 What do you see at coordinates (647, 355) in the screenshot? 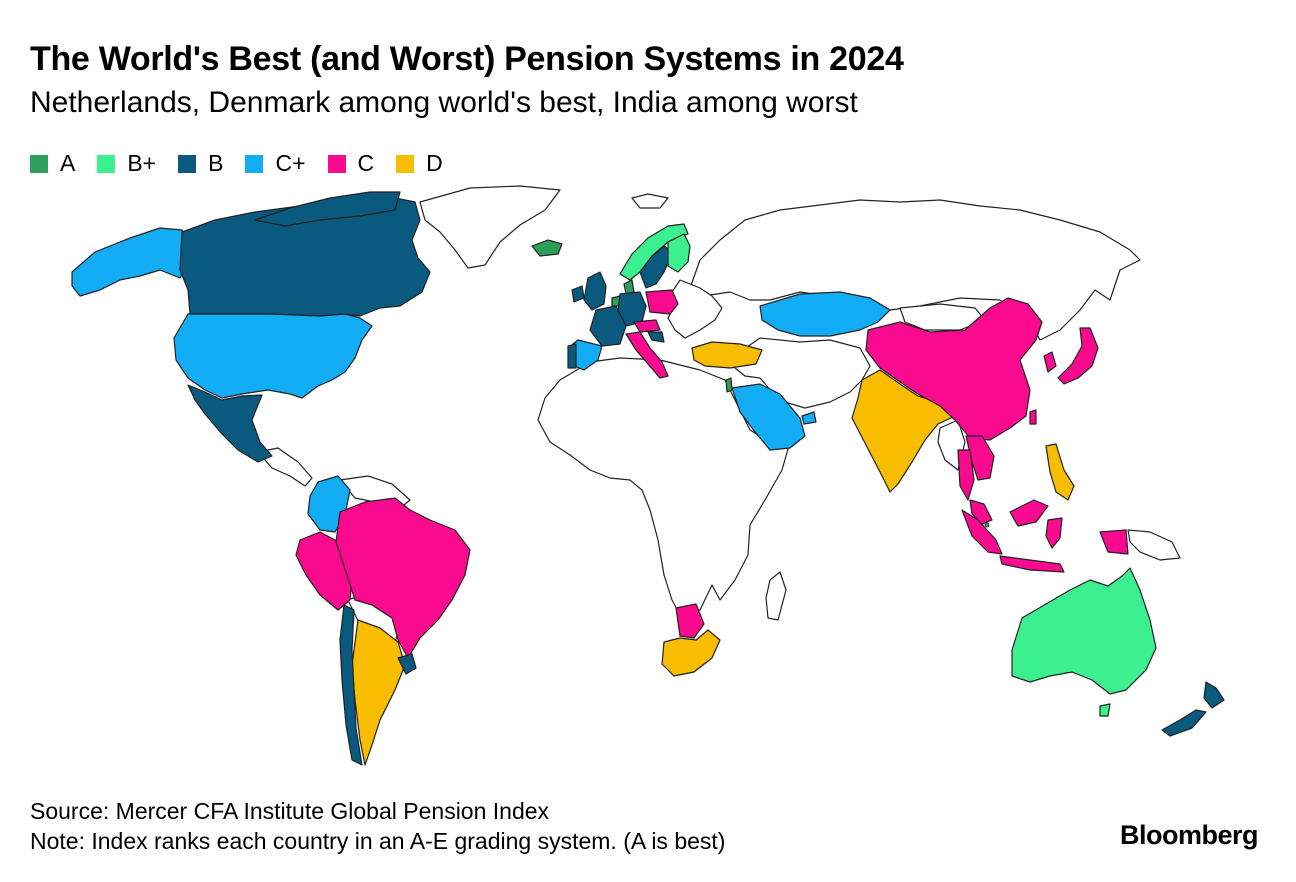
I see `country-italy` at bounding box center [647, 355].